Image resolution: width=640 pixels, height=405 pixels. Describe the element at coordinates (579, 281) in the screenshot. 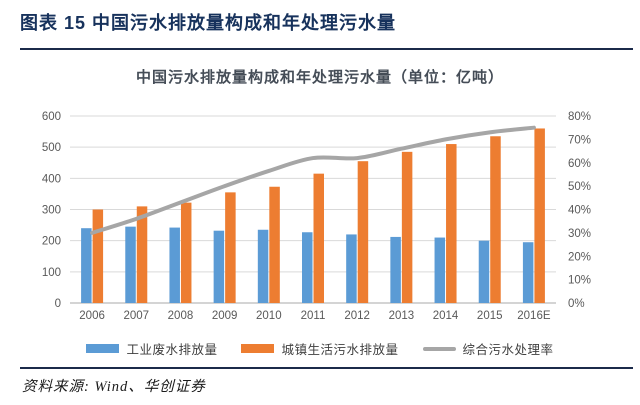

I see `svg-text: 10%` at that location.